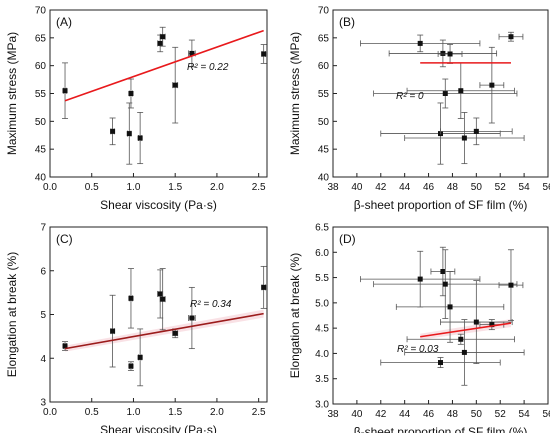  What do you see at coordinates (410, 96) in the screenshot?
I see `r-squared-annotation: R² = 0` at bounding box center [410, 96].